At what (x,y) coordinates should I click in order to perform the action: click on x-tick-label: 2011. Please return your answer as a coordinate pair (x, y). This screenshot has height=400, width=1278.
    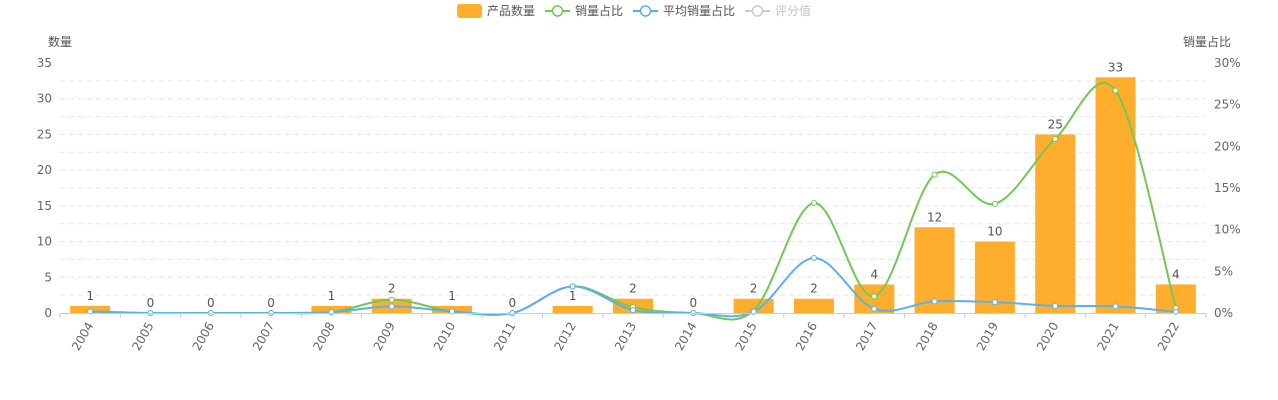
    Looking at the image, I should click on (504, 336).